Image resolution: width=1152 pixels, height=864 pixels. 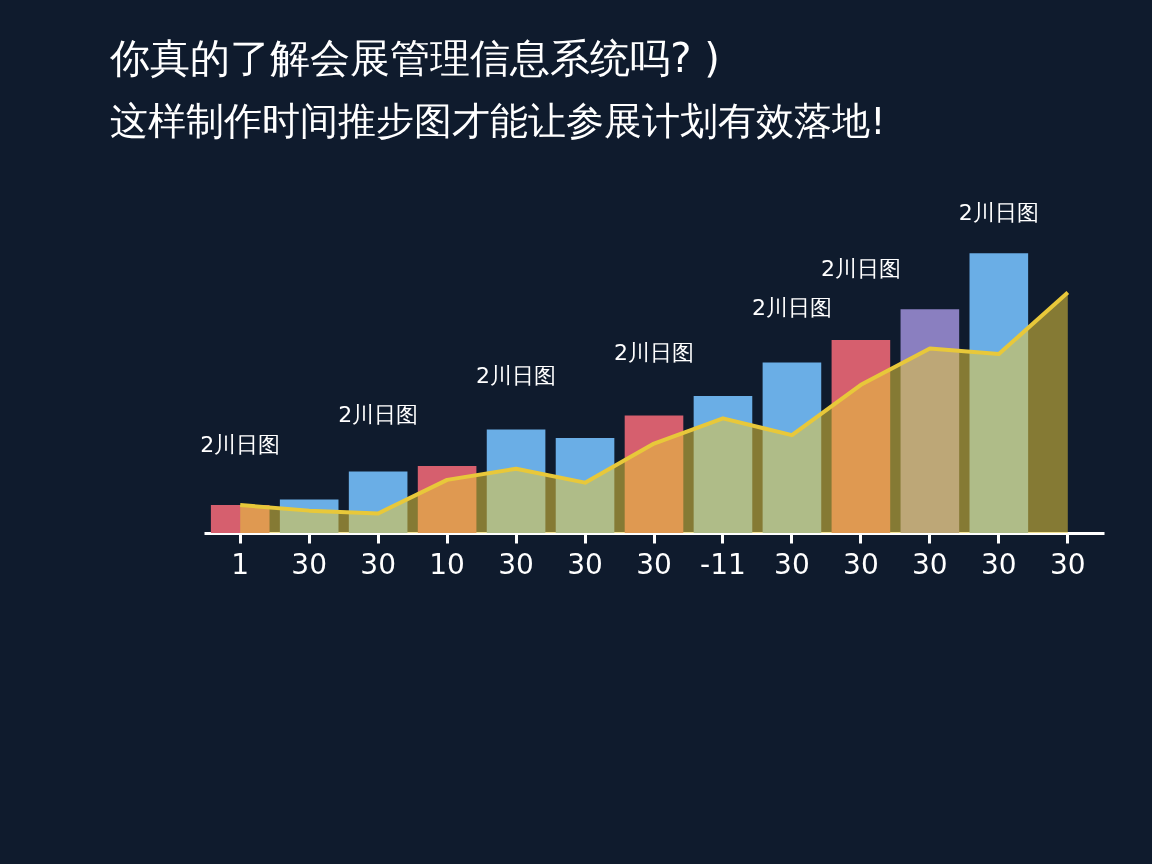 What do you see at coordinates (998, 213) in the screenshot?
I see `text: 2川日图` at bounding box center [998, 213].